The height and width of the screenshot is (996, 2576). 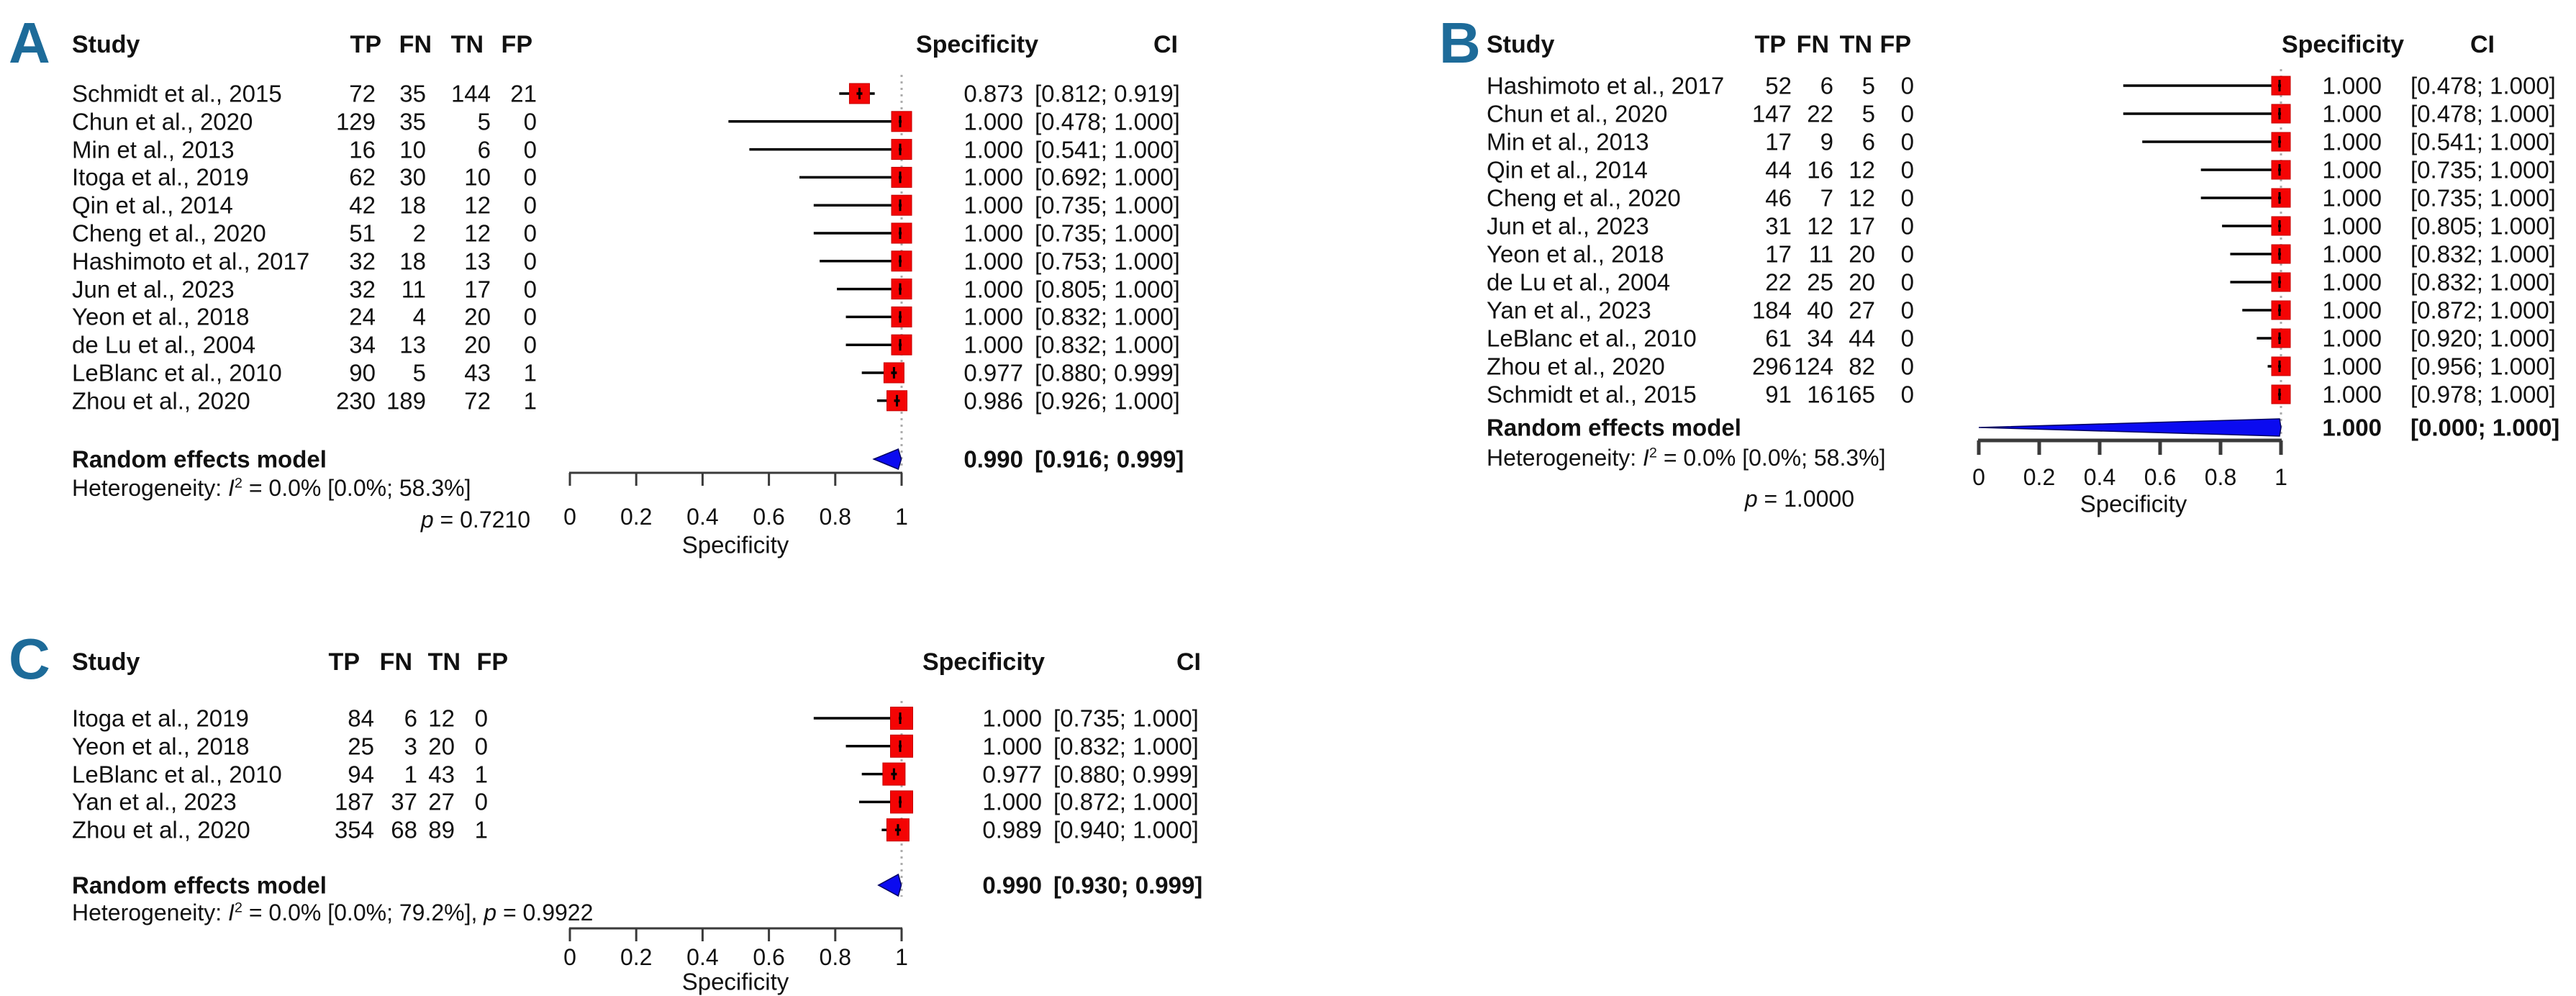 What do you see at coordinates (1126, 829) in the screenshot?
I see `ci-value: [0.940; 1.000]` at bounding box center [1126, 829].